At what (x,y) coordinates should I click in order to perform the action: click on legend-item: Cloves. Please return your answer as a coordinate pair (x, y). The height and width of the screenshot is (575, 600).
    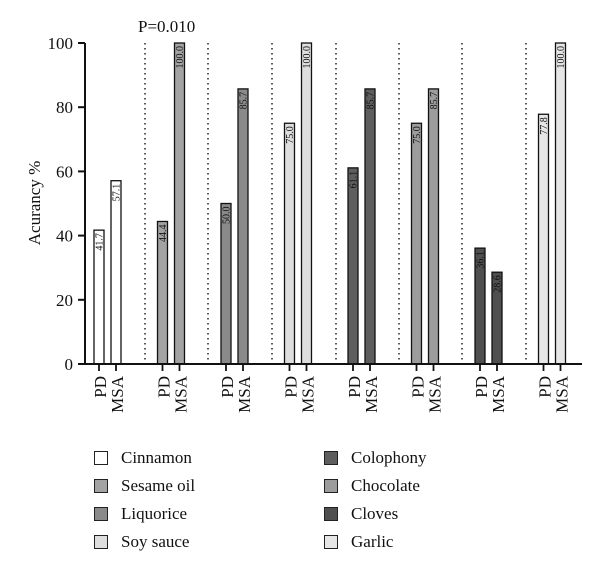
    Looking at the image, I should click on (361, 514).